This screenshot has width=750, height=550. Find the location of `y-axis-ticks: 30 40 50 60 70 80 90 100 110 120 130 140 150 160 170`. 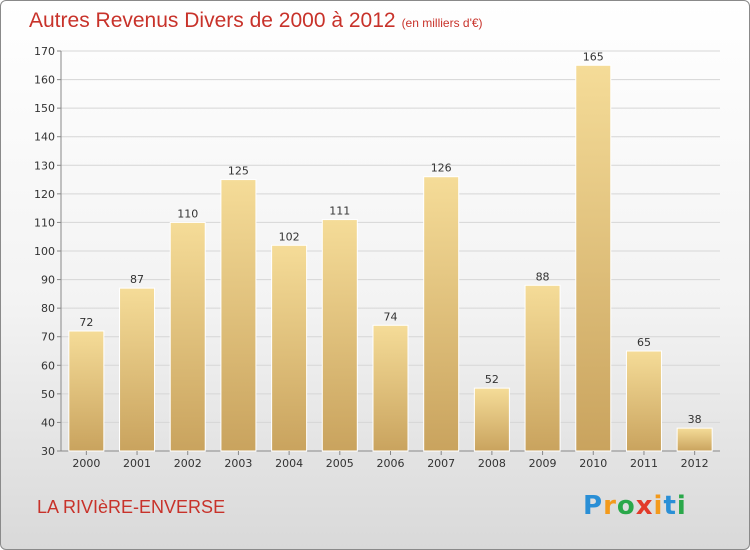

y-axis-ticks: 30 40 50 60 70 80 90 100 110 120 130 140 150 160 170 is located at coordinates (47, 251).